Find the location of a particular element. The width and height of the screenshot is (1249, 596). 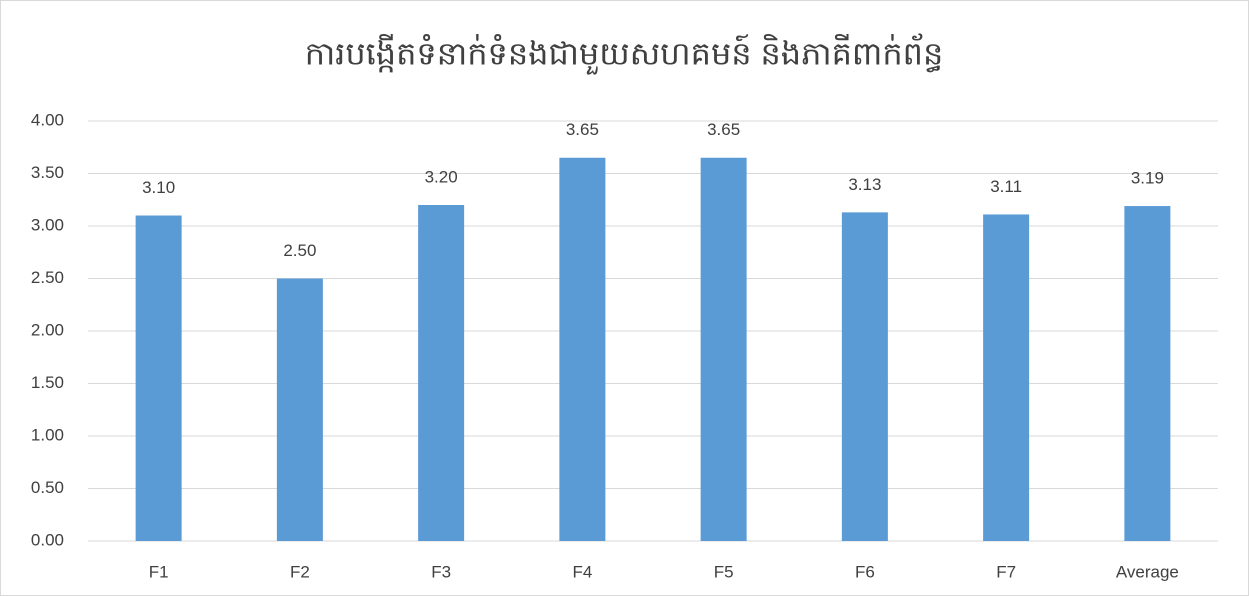

y-tick-label: 4.00 is located at coordinates (47, 119).